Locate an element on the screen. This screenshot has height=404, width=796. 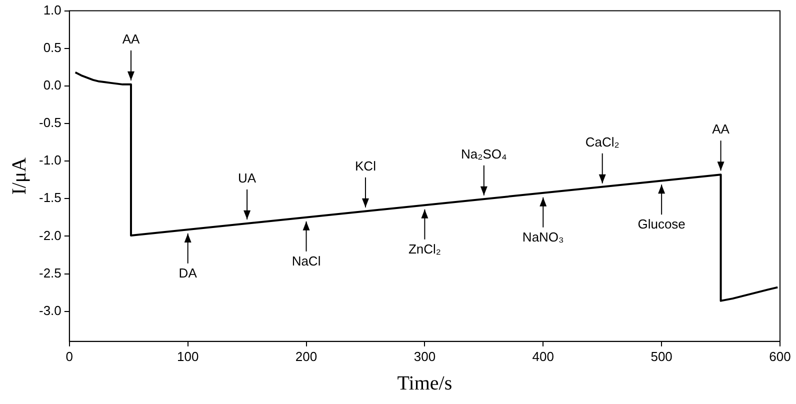
x-tick-label: 400 is located at coordinates (543, 356).